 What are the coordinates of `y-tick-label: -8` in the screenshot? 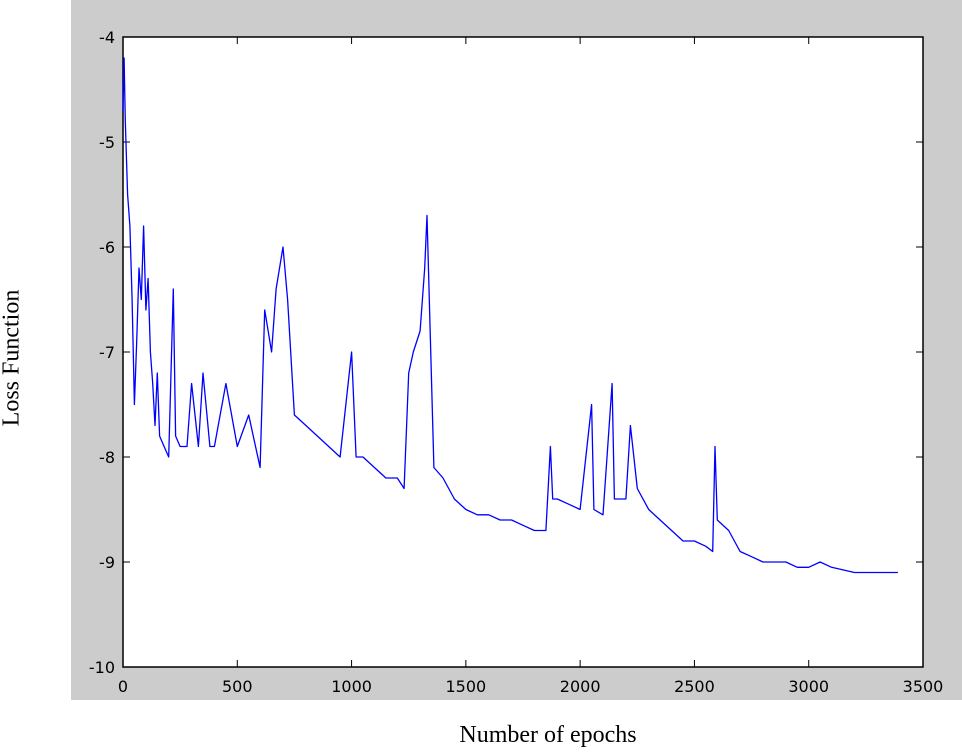 It's located at (107, 457).